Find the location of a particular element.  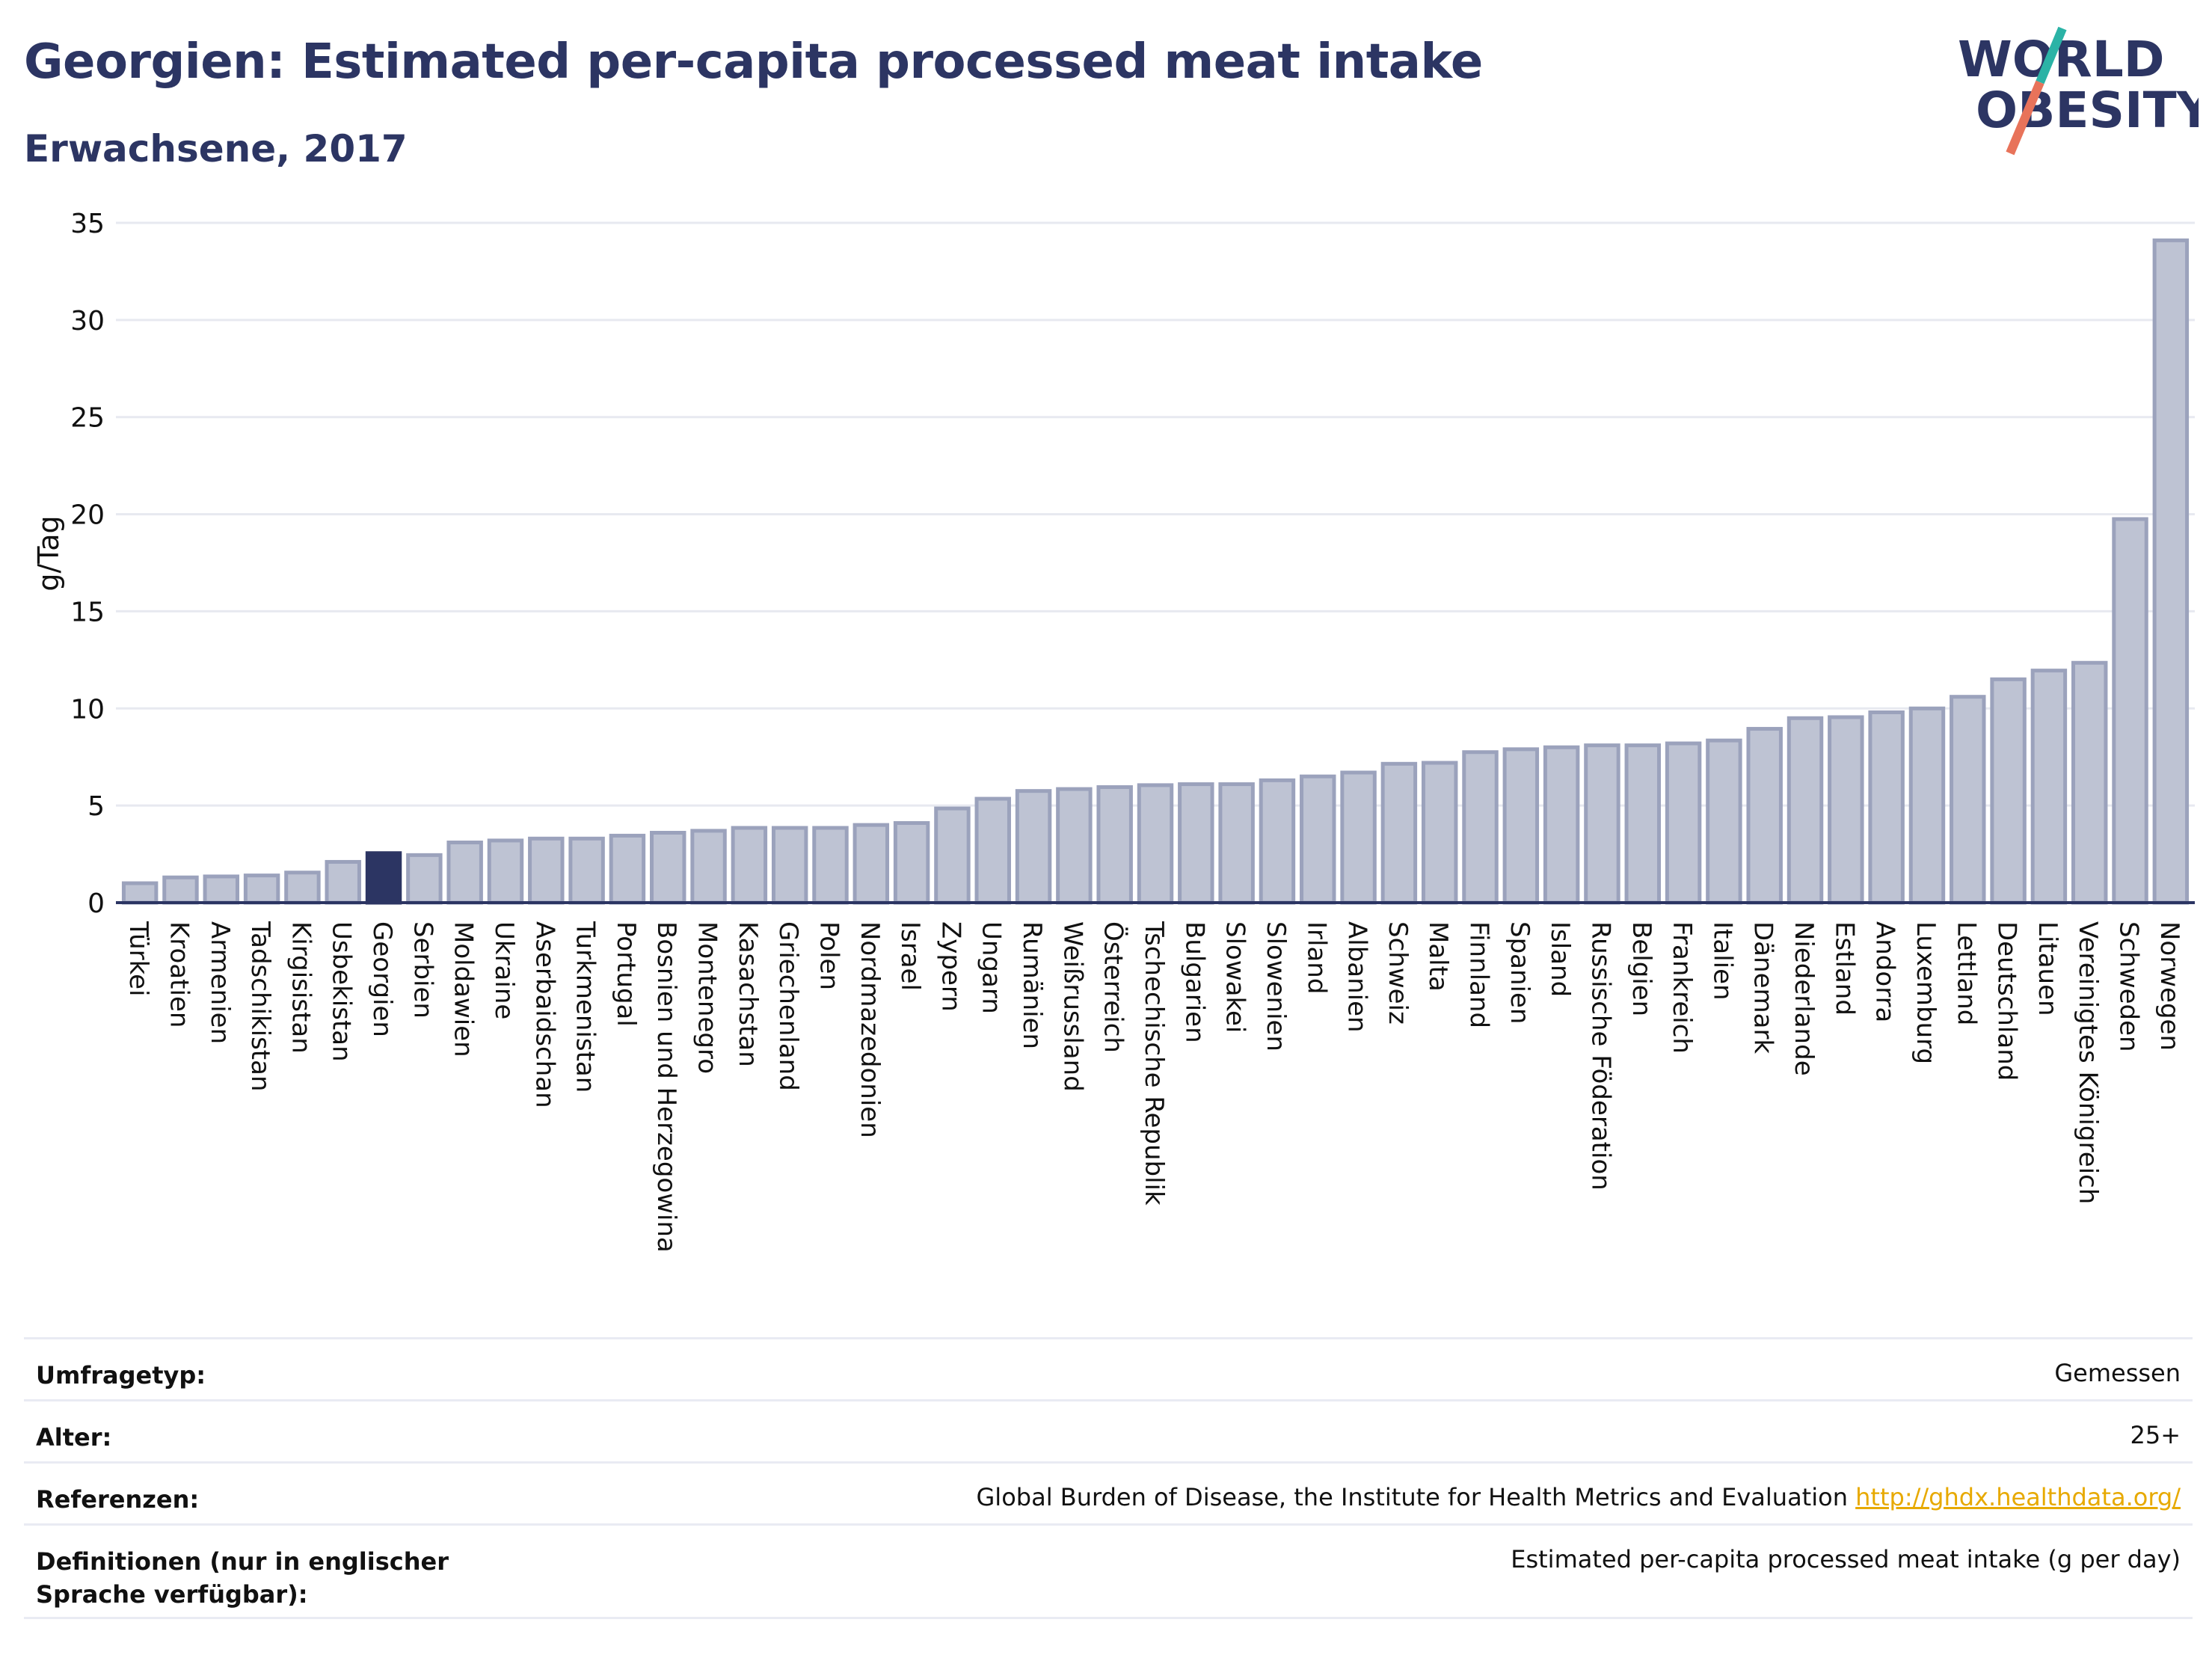

x-tick-label: Schweiz is located at coordinates (1398, 973).